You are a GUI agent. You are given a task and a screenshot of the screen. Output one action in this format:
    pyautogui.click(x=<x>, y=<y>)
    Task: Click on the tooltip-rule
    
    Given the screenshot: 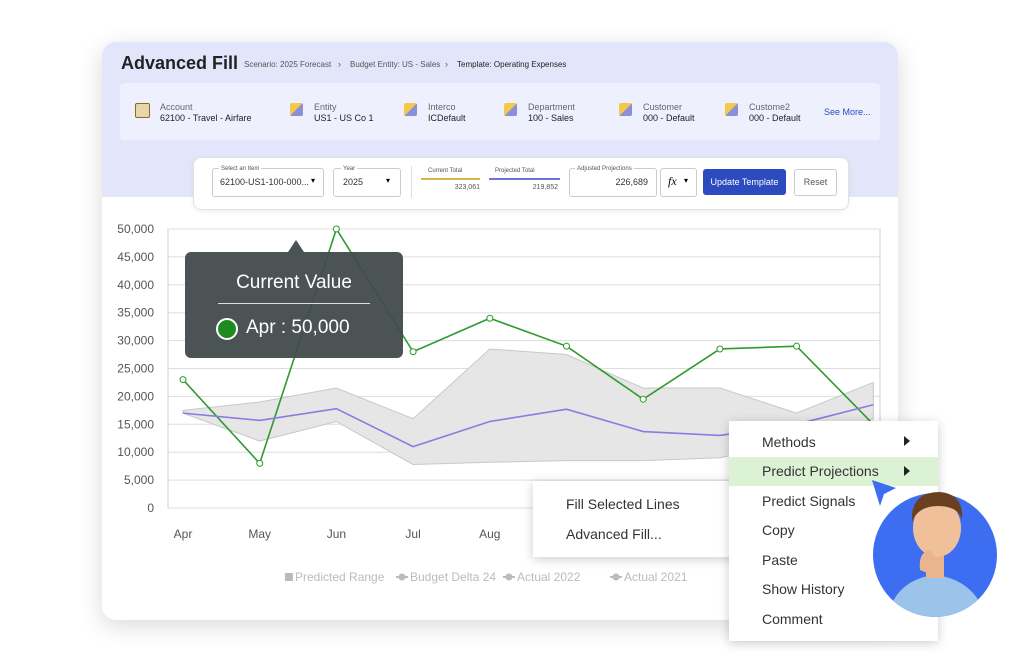 What is the action you would take?
    pyautogui.click(x=294, y=303)
    